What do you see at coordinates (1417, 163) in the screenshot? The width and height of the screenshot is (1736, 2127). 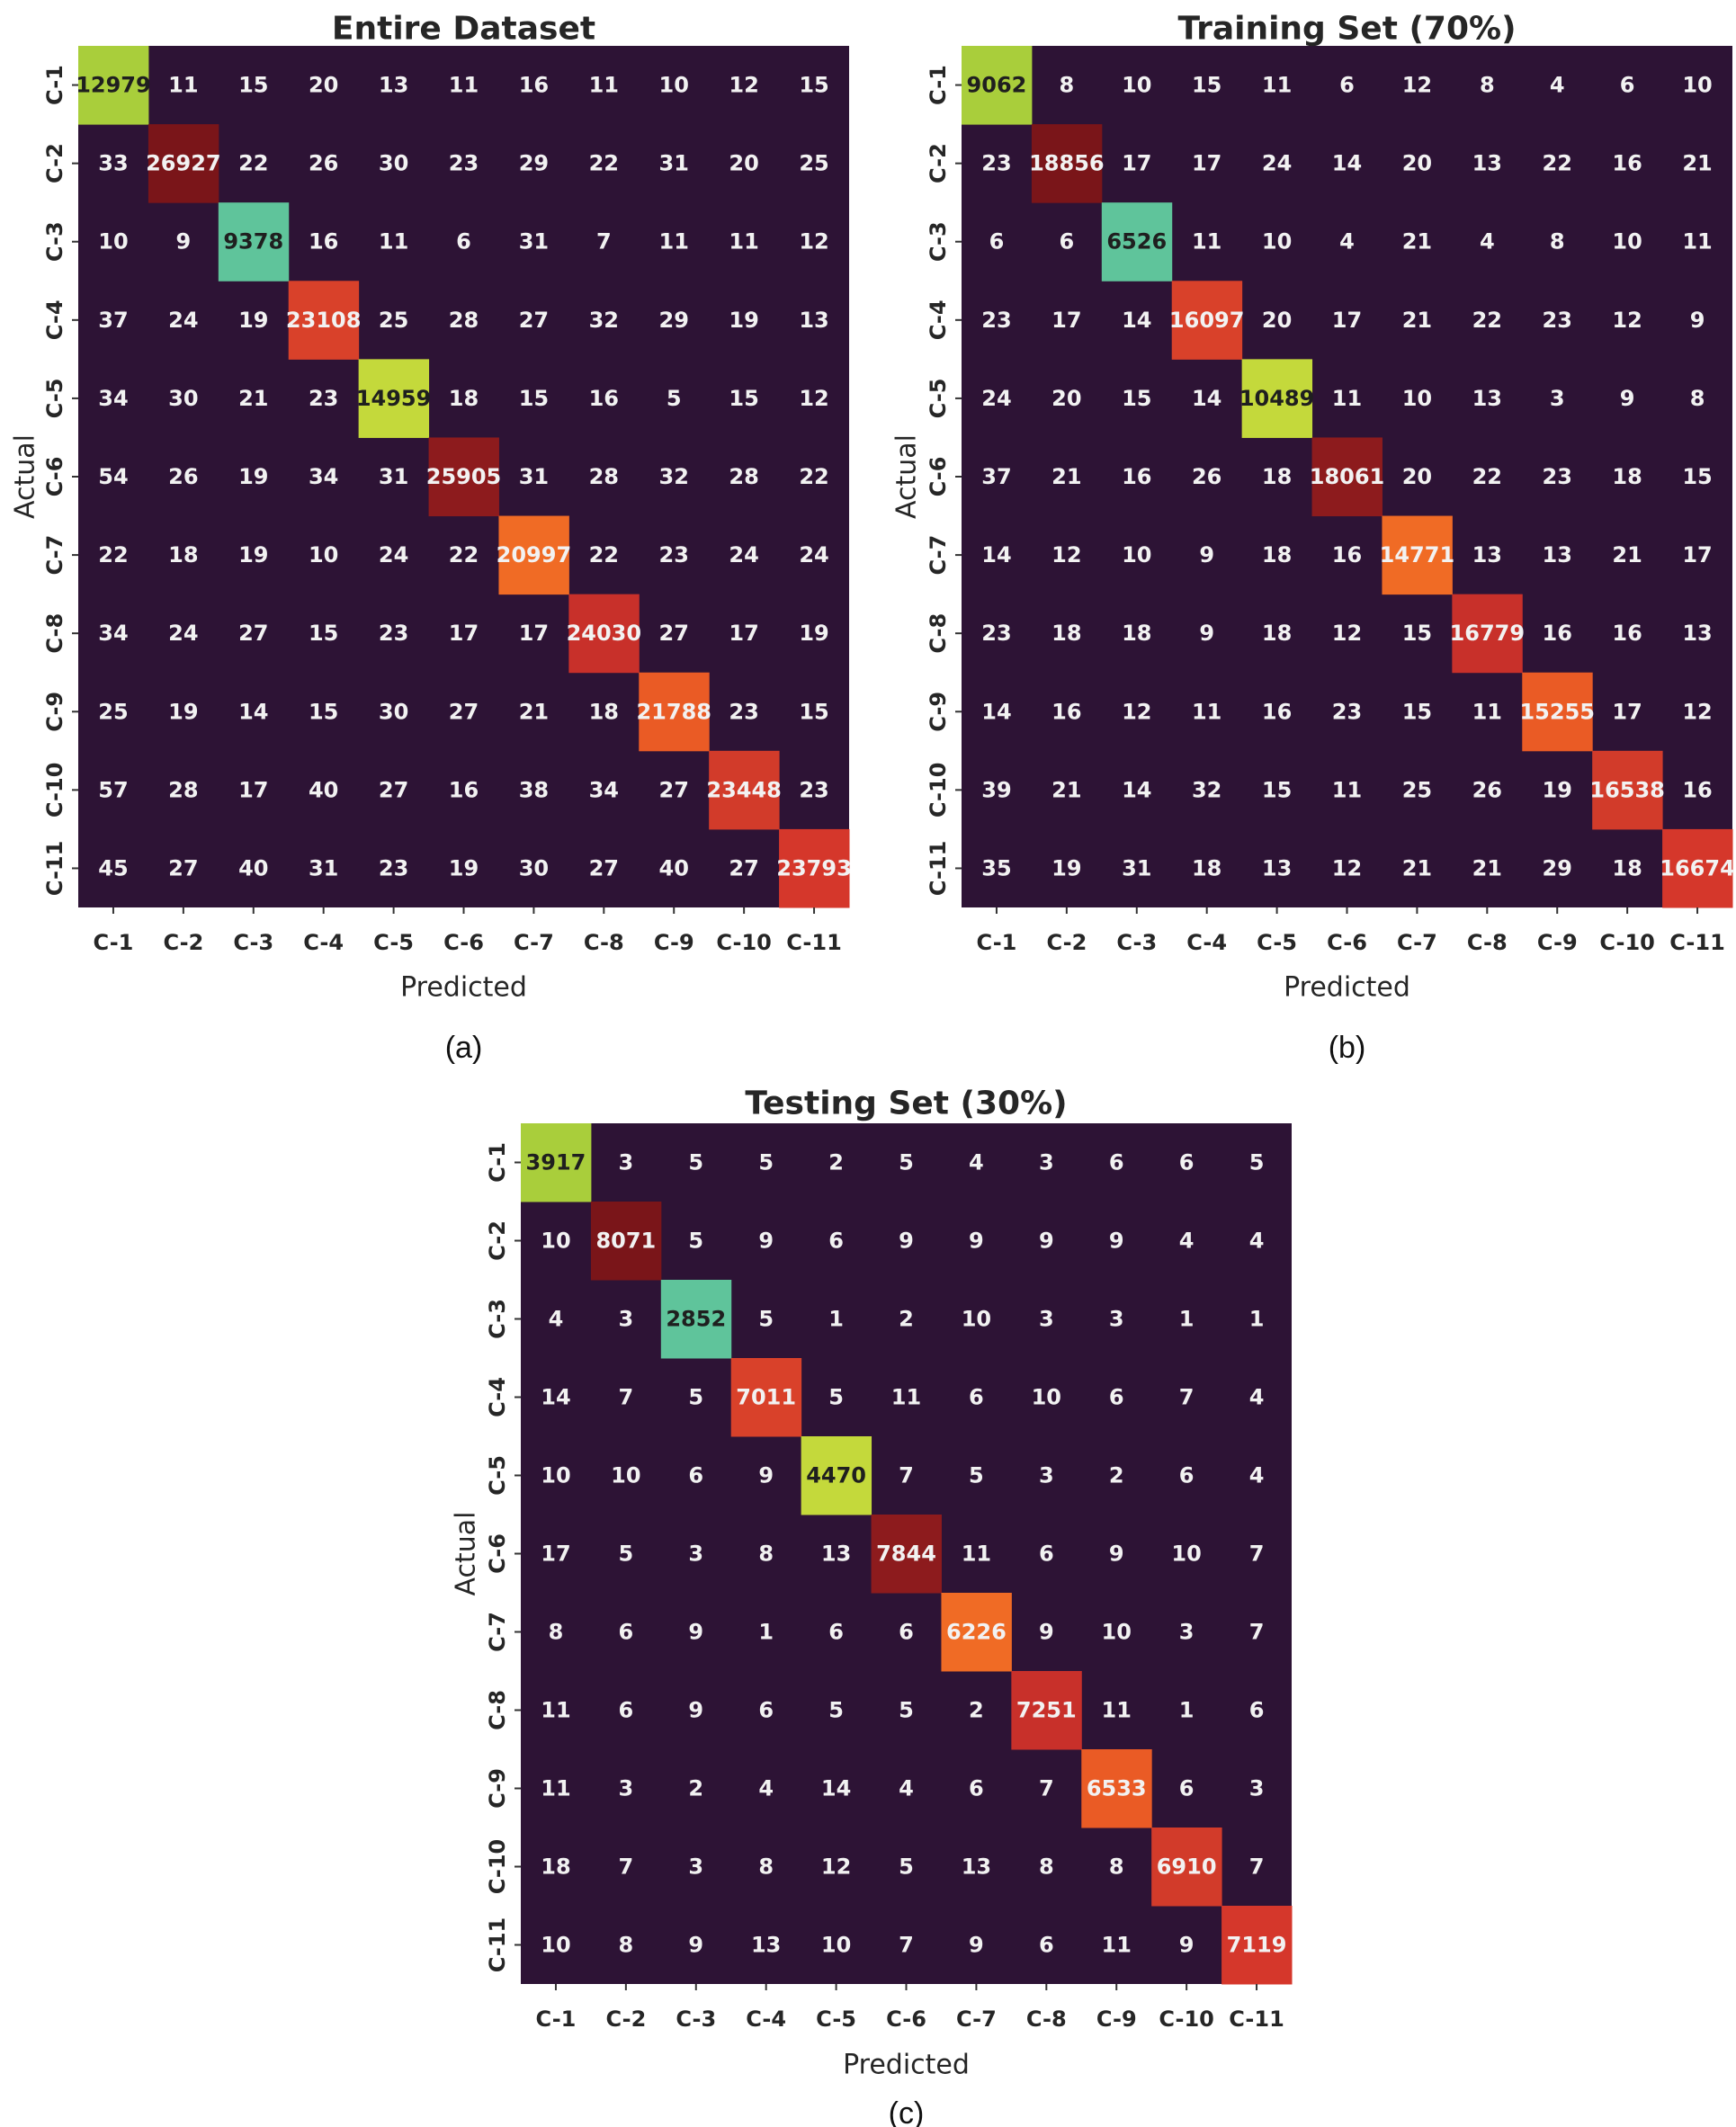 I see `cell-value: 20` at bounding box center [1417, 163].